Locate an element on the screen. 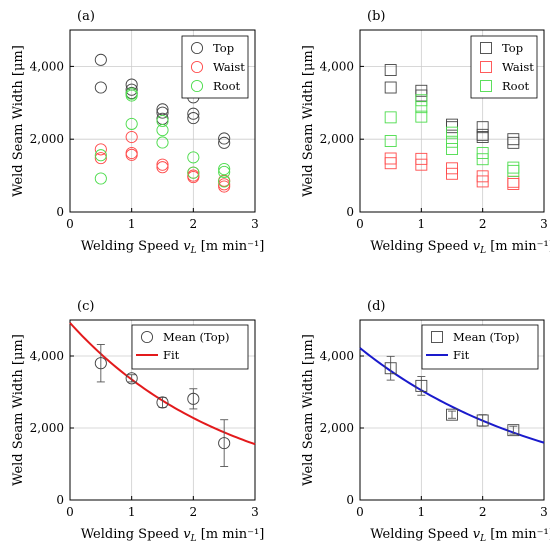 The height and width of the screenshot is (548, 550). panel-label: (b) is located at coordinates (376, 16).